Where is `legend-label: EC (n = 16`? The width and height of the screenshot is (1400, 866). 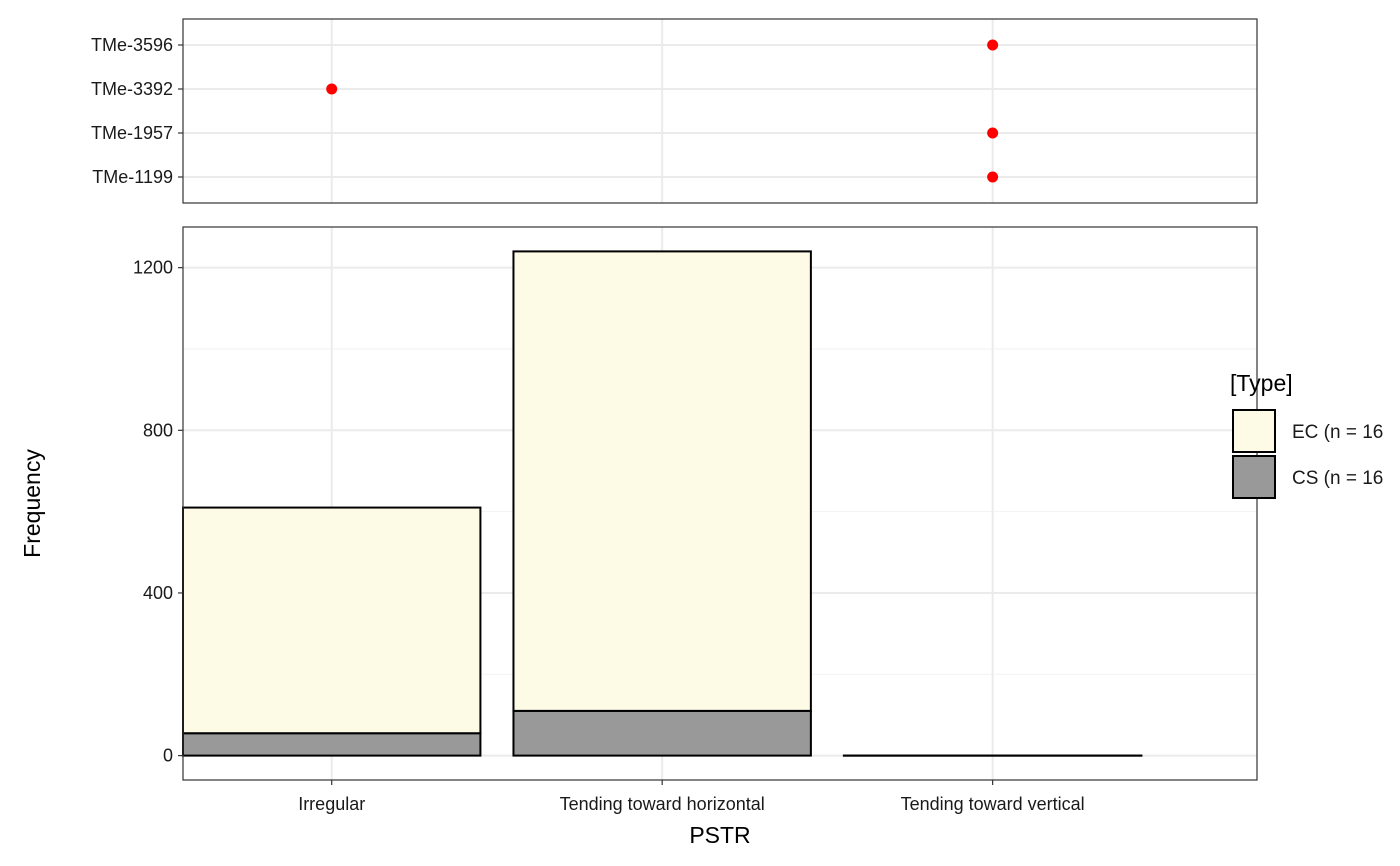
legend-label: EC (n = 16 is located at coordinates (1337, 432).